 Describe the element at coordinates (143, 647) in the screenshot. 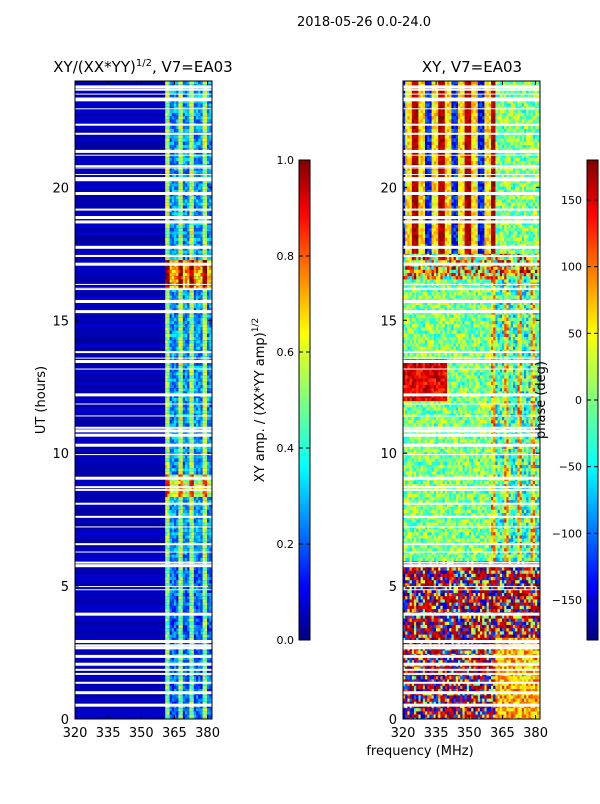

I see `amplitude-gap` at that location.